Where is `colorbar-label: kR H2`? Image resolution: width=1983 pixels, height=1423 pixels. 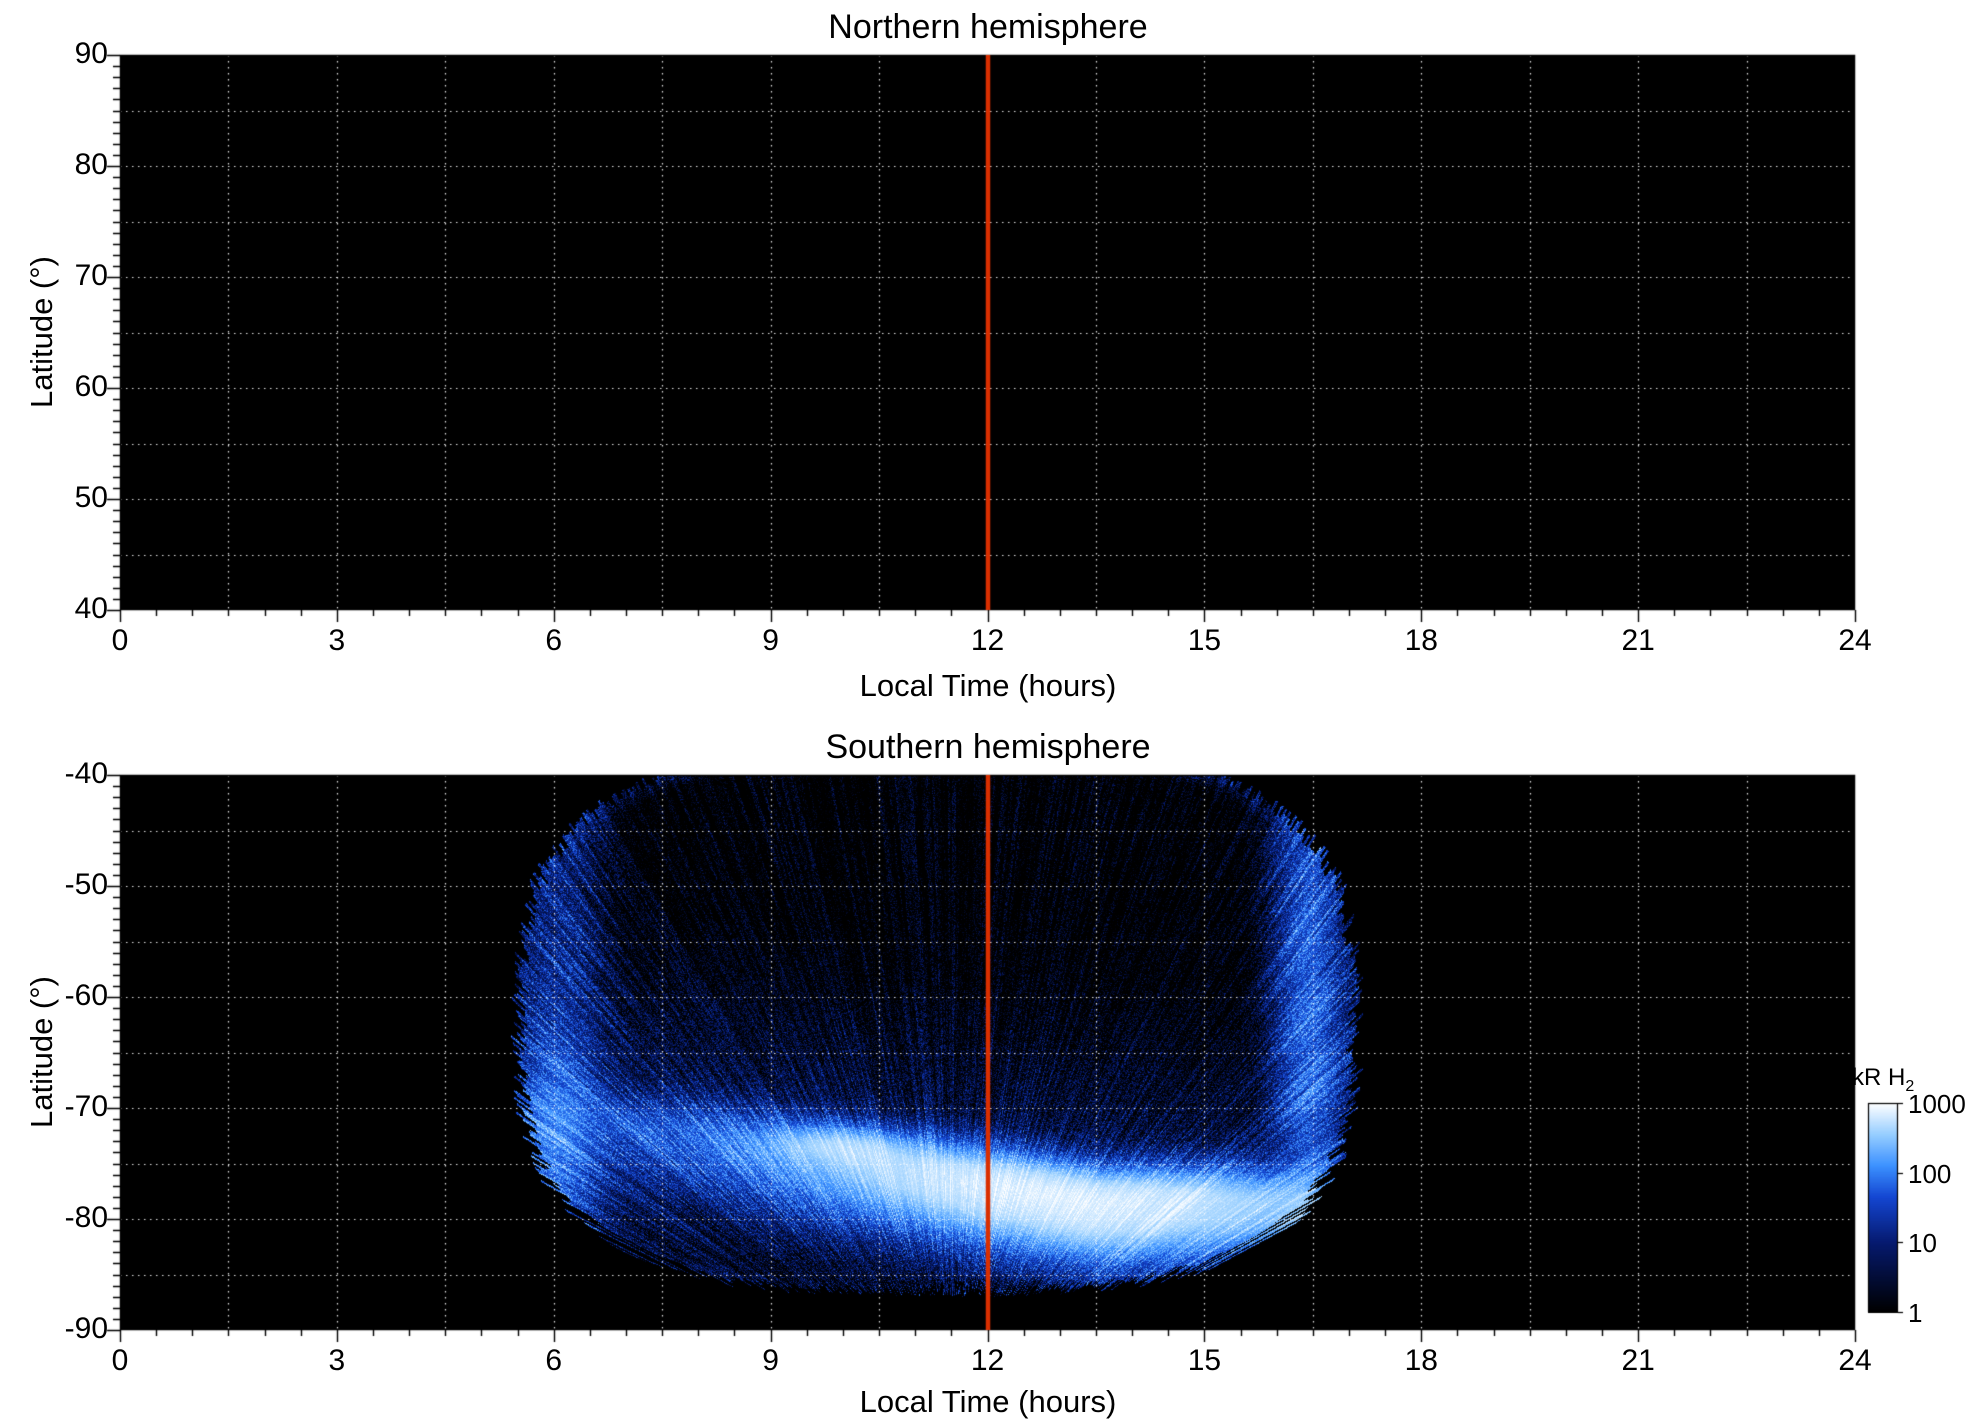
colorbar-label: kR H2 is located at coordinates (1883, 1080).